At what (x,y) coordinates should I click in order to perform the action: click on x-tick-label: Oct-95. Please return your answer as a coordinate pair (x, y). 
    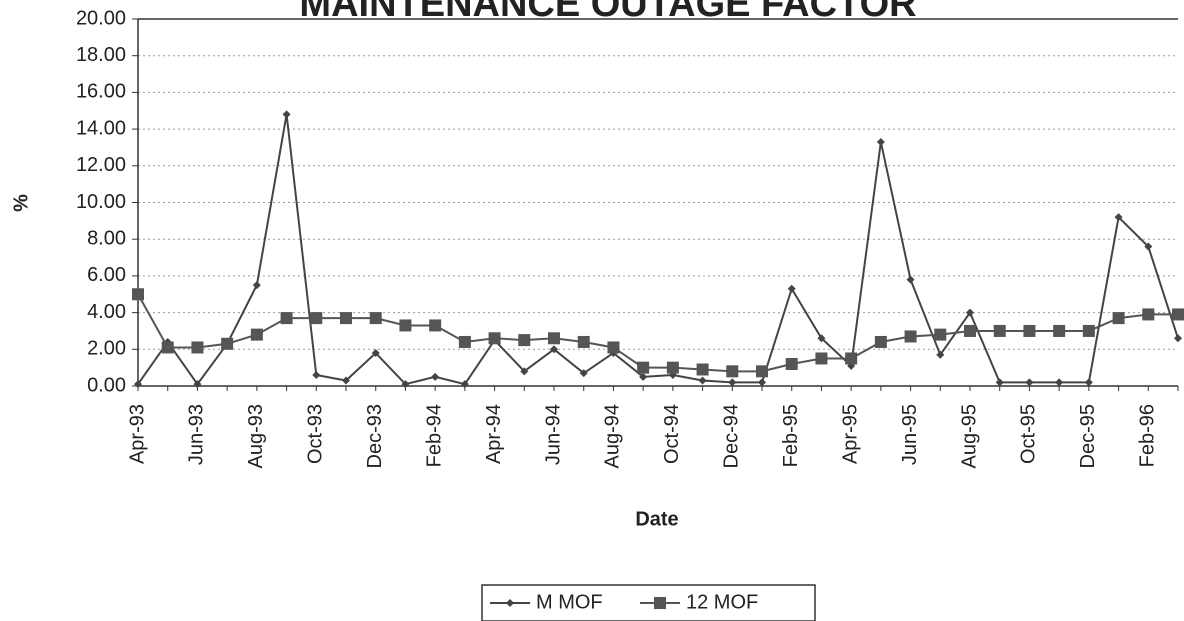
    Looking at the image, I should click on (1029, 434).